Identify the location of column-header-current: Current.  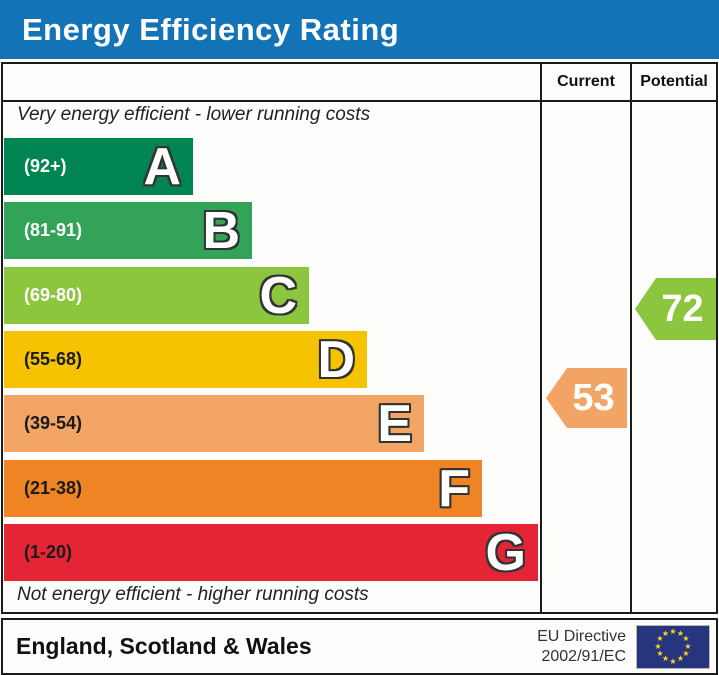
(586, 81).